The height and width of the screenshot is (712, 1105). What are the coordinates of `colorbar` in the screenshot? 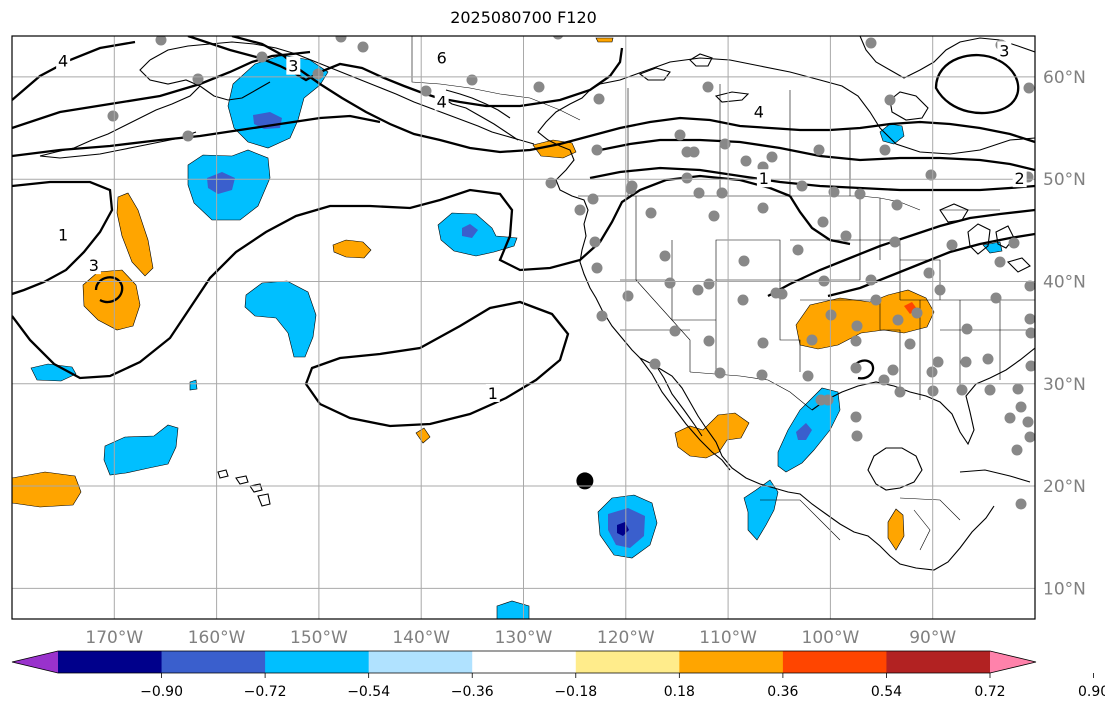 It's located at (524, 662).